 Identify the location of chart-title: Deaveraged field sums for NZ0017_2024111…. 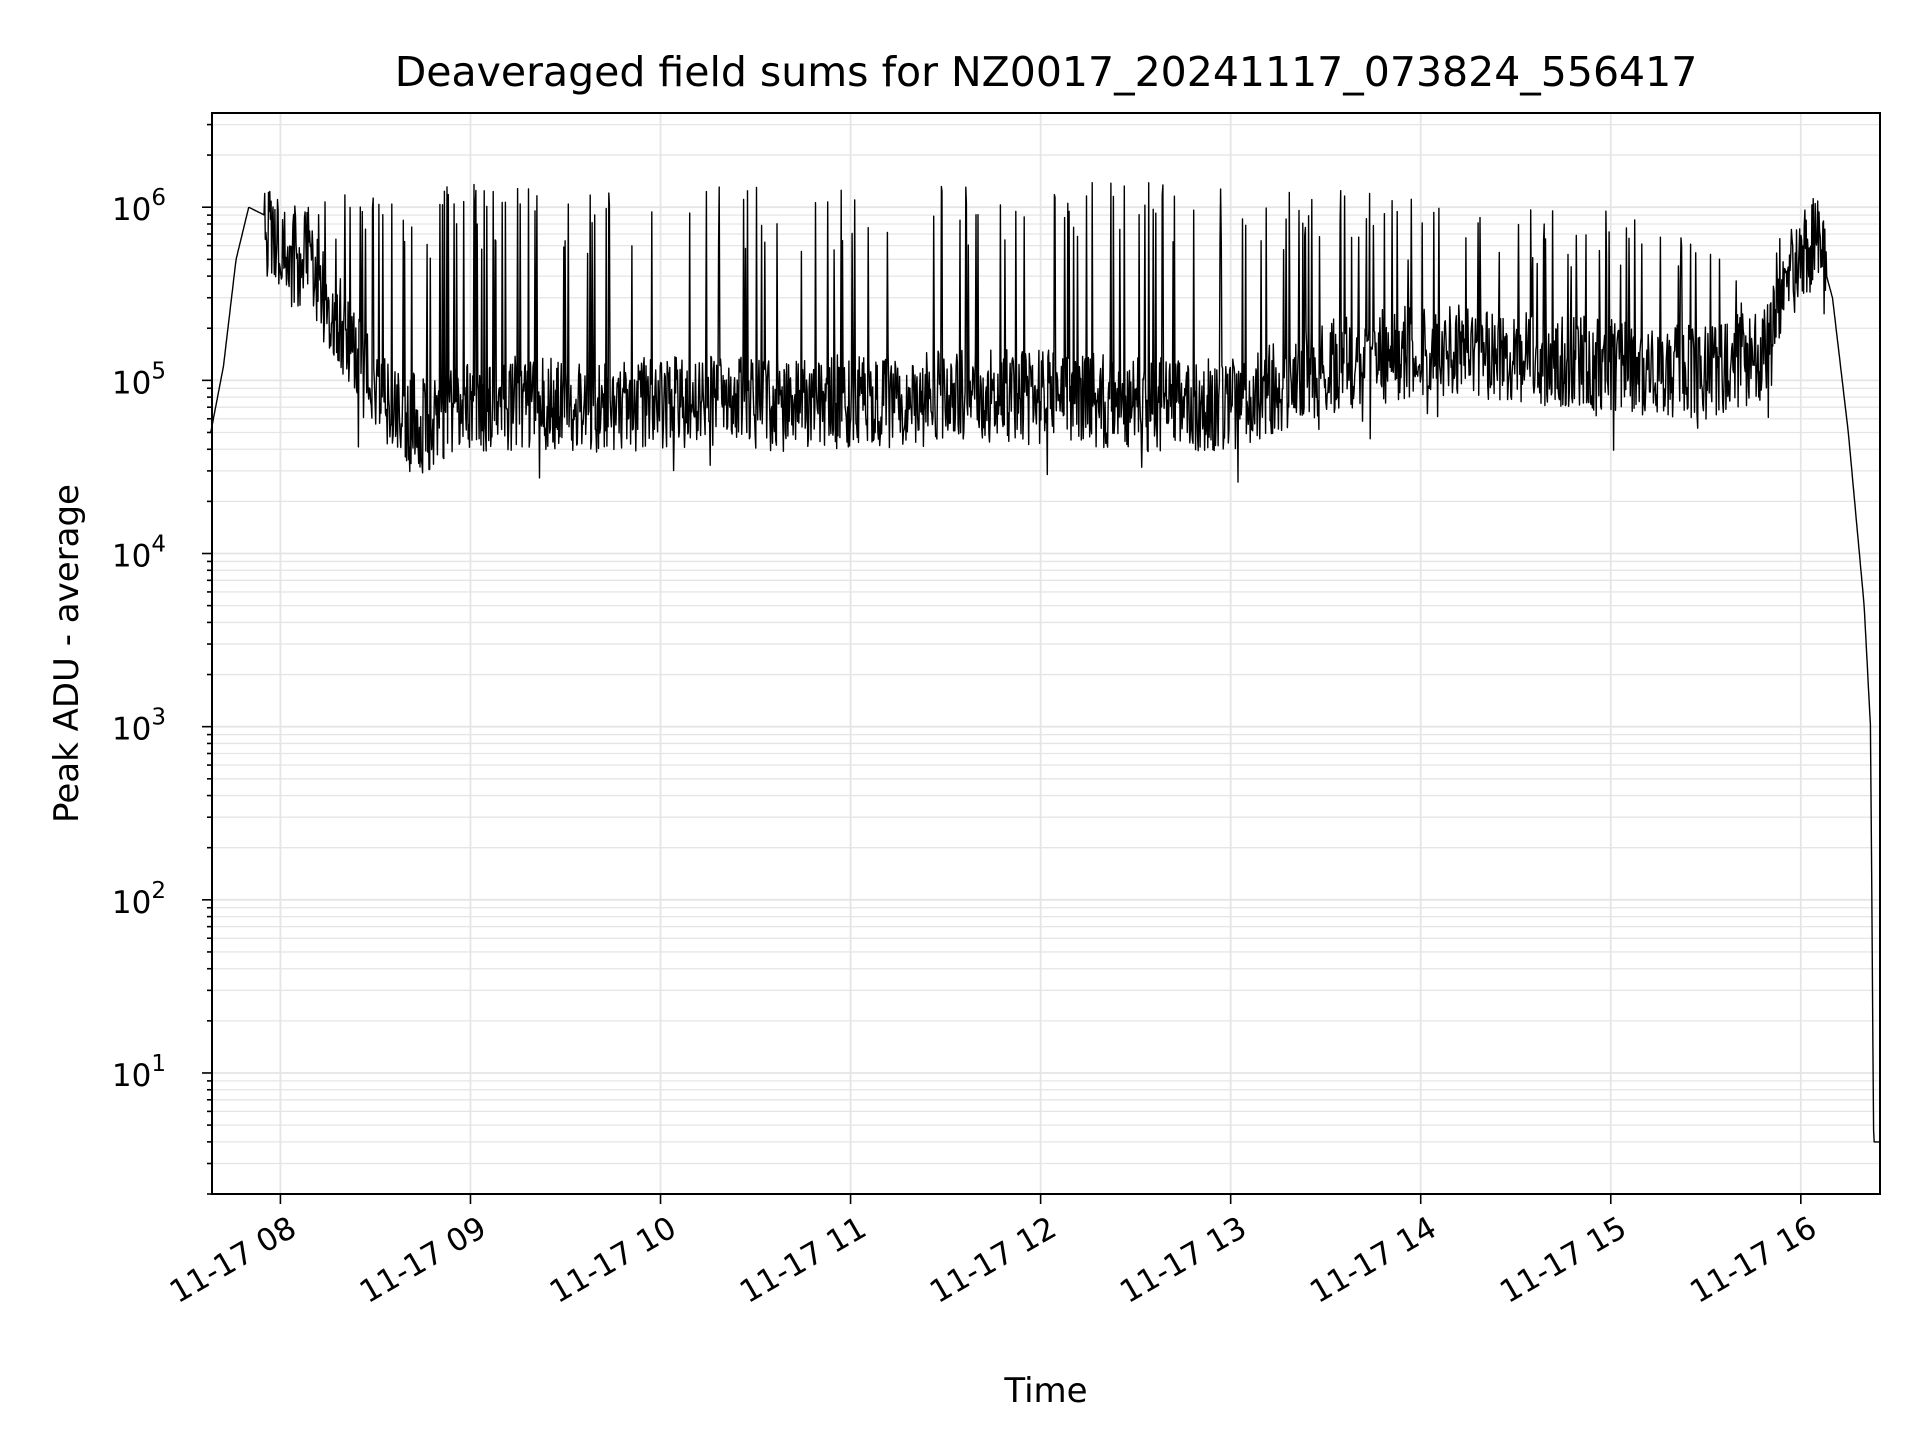
(1046, 72).